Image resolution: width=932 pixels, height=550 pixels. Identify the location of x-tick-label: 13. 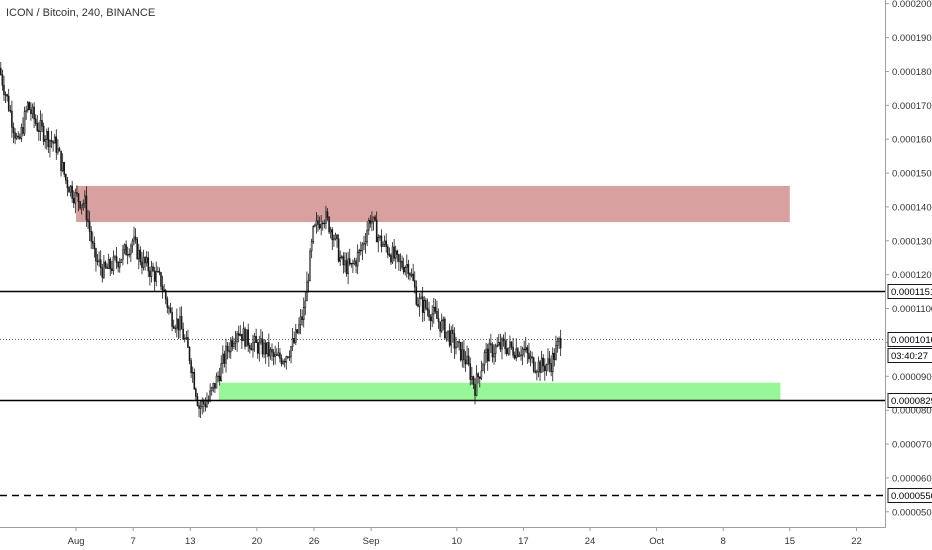
(190, 541).